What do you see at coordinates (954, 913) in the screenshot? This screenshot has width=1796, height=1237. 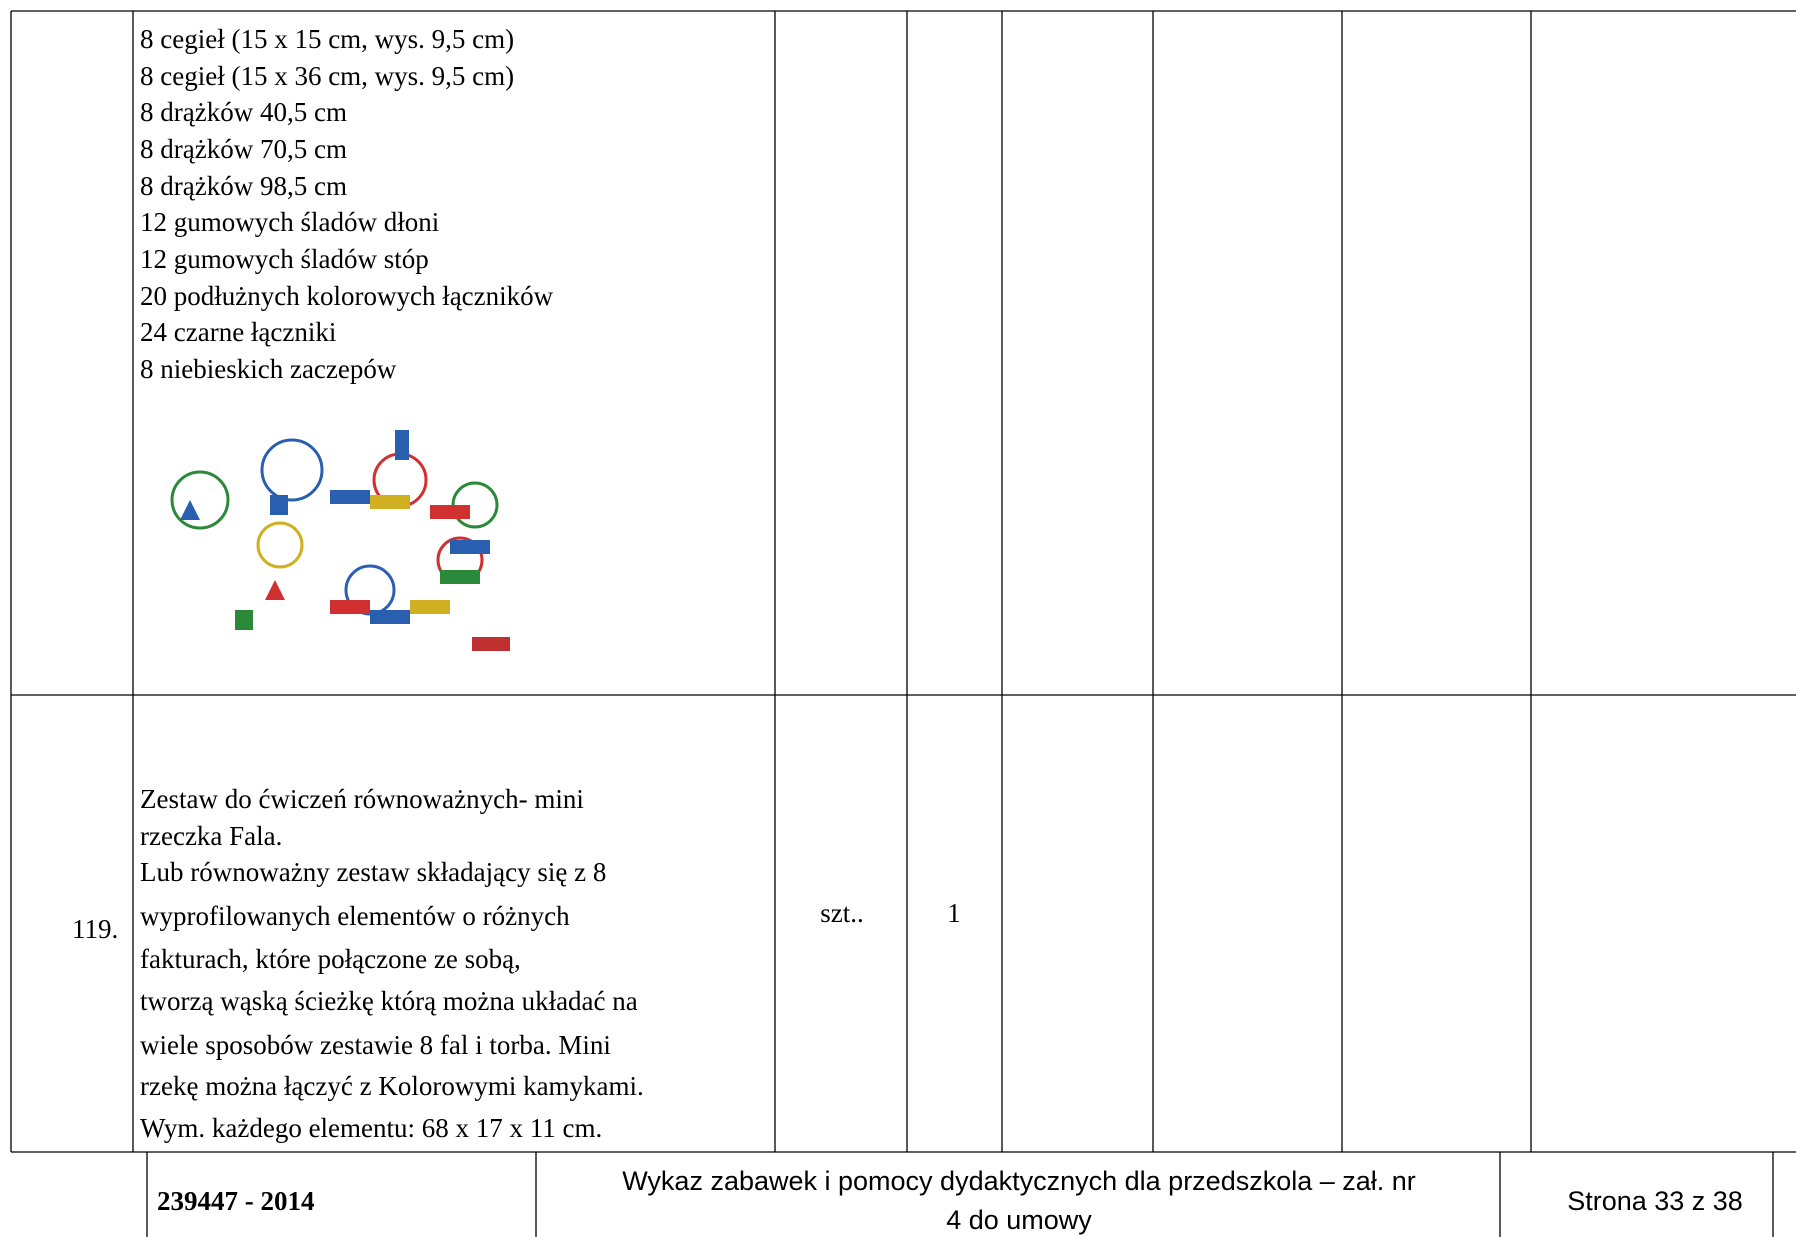 I see `quantity: 1` at bounding box center [954, 913].